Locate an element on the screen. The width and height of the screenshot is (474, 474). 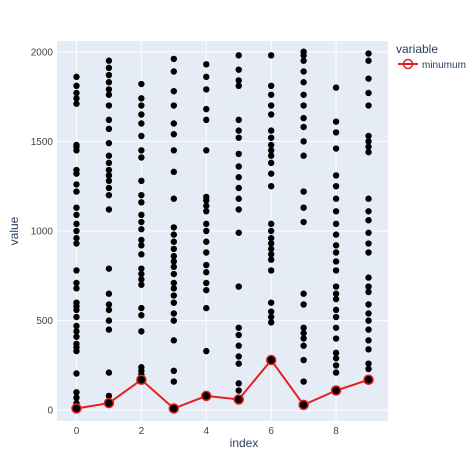
legend-item-minimum: minumum is located at coordinates (432, 65).